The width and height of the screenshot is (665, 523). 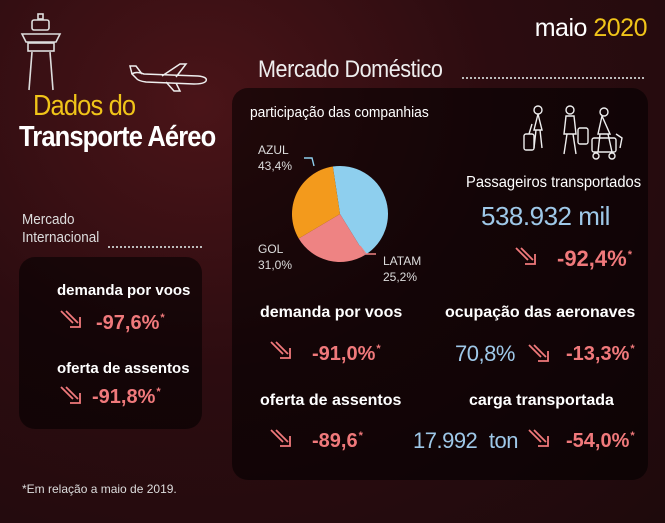 What do you see at coordinates (84, 106) in the screenshot?
I see `main-title-line1: Dados do` at bounding box center [84, 106].